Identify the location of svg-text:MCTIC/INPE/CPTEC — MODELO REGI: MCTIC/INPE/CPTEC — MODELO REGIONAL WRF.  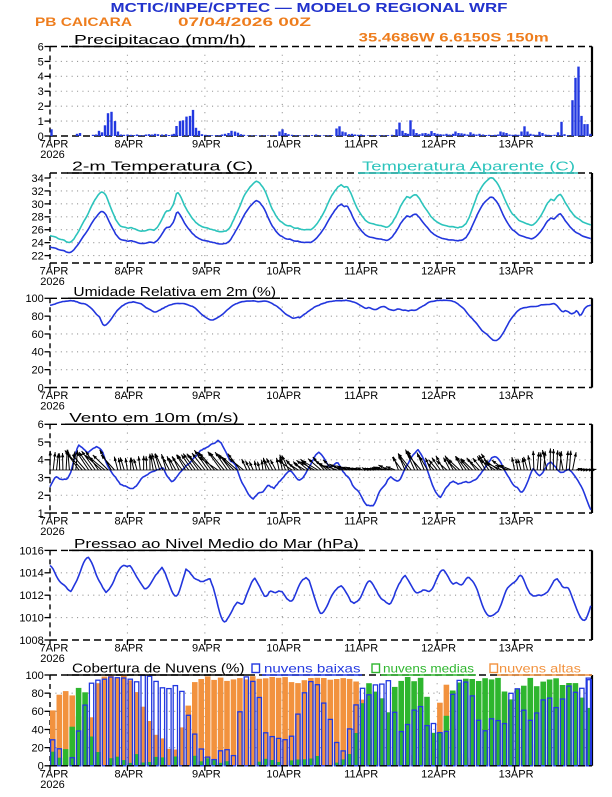
(309, 7).